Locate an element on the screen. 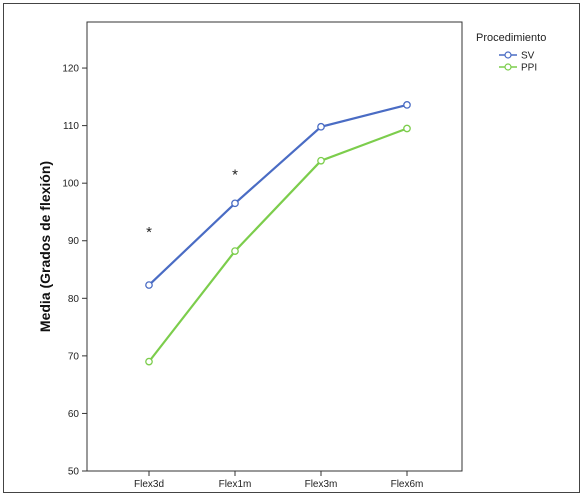 The image size is (585, 497). legend-title: Procedimiento is located at coordinates (511, 38).